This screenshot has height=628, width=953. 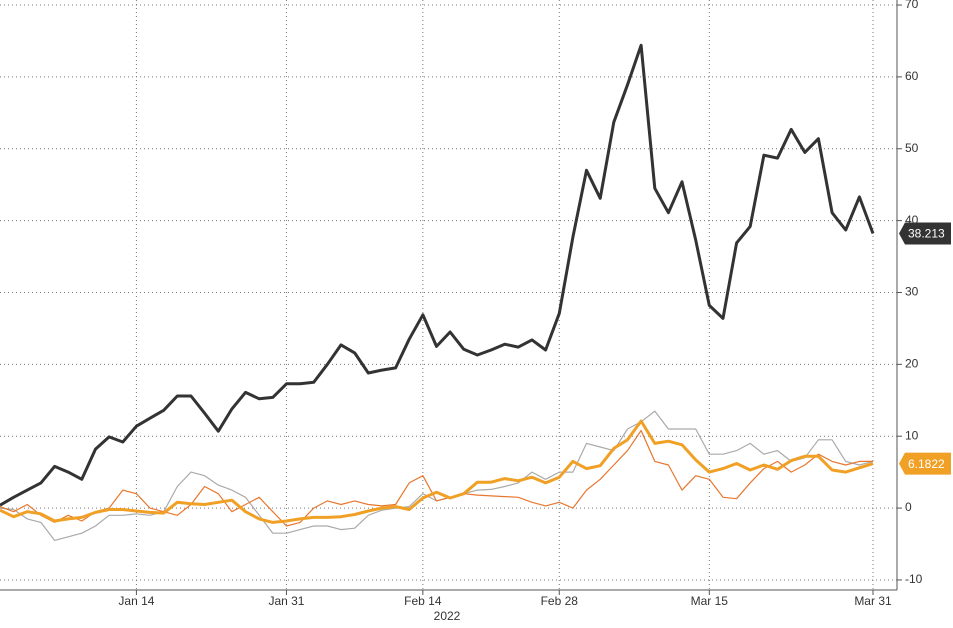 I want to click on y-tick-label: 0, so click(x=908, y=507).